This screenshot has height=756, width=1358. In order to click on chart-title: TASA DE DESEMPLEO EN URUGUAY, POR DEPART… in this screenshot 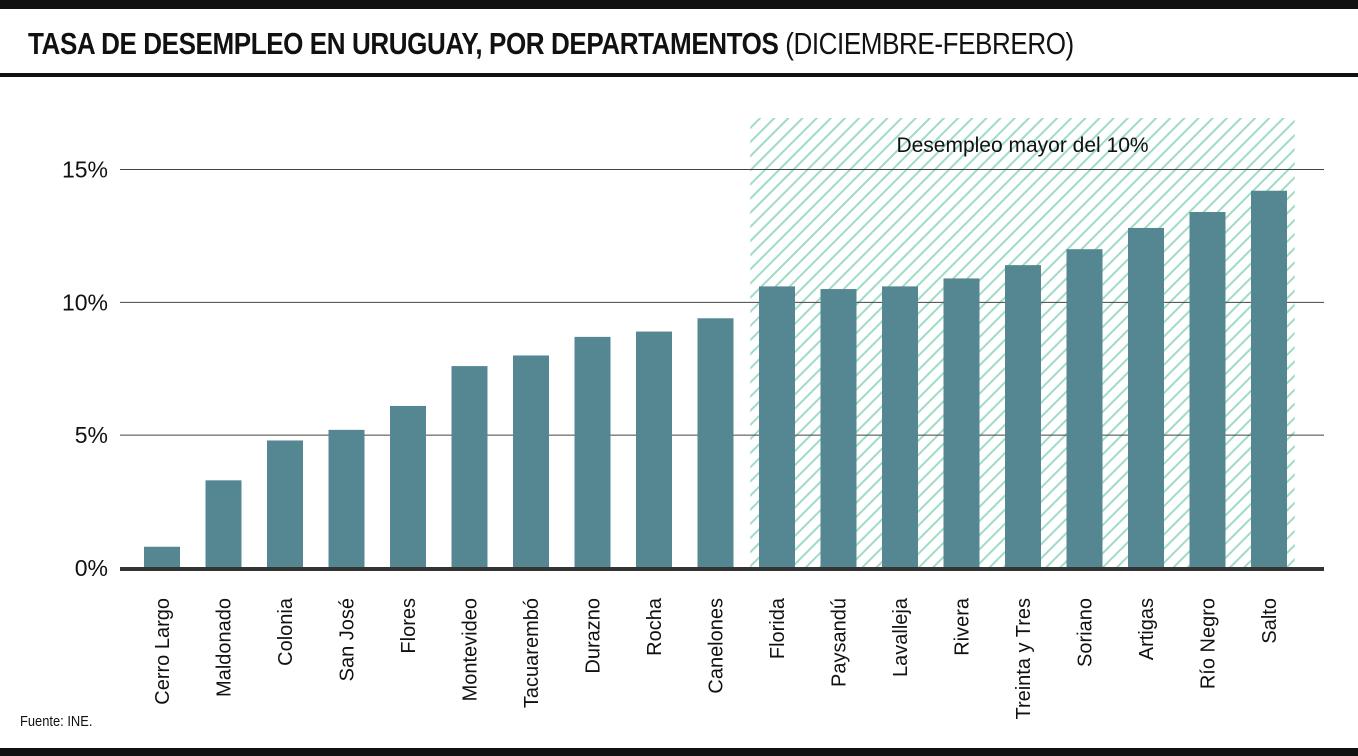, I will do `click(551, 44)`.